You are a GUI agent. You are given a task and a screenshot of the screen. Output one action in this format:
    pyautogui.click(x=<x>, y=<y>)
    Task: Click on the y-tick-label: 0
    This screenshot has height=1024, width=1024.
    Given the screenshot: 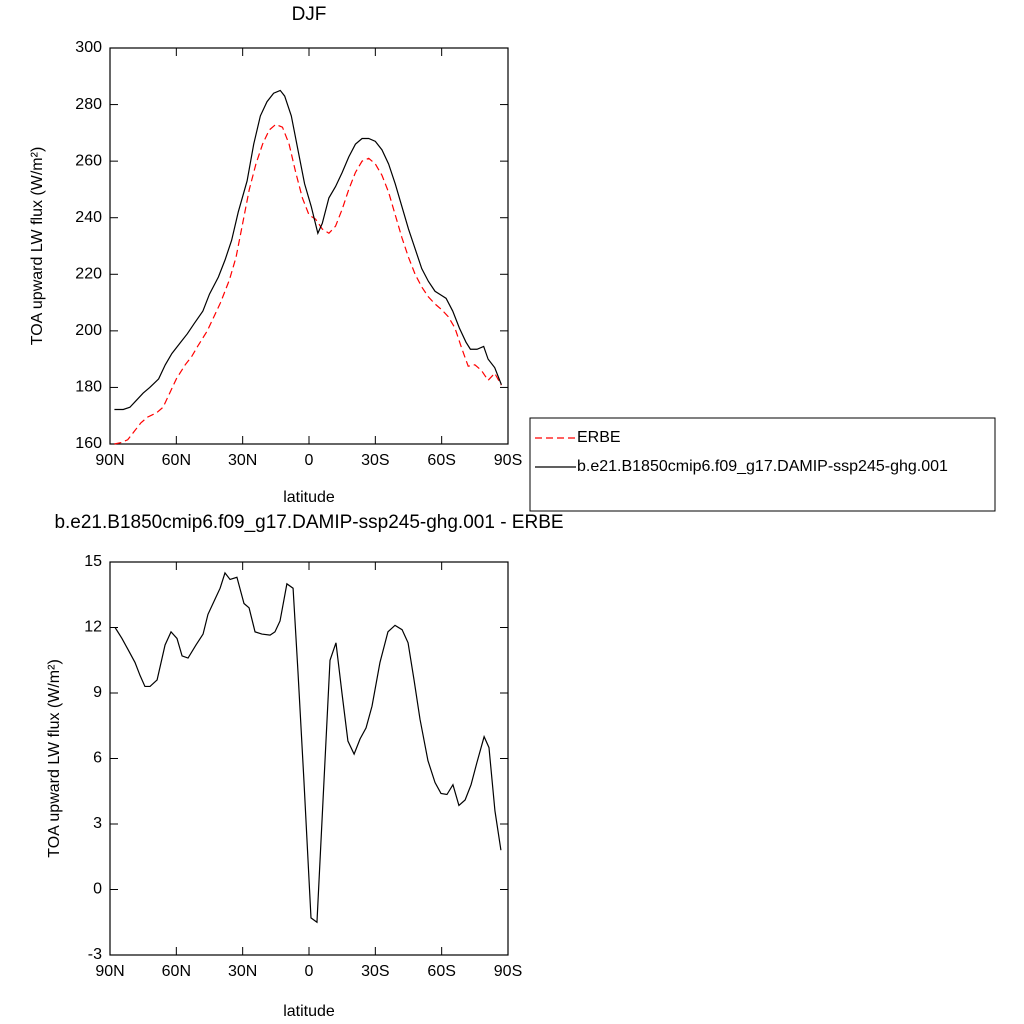 What is the action you would take?
    pyautogui.click(x=97, y=889)
    